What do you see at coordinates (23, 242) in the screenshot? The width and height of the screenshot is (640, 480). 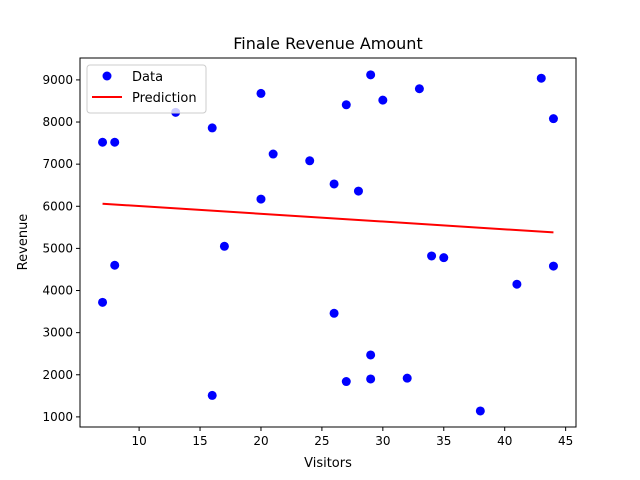 I see `y-axis-label: Revenue` at bounding box center [23, 242].